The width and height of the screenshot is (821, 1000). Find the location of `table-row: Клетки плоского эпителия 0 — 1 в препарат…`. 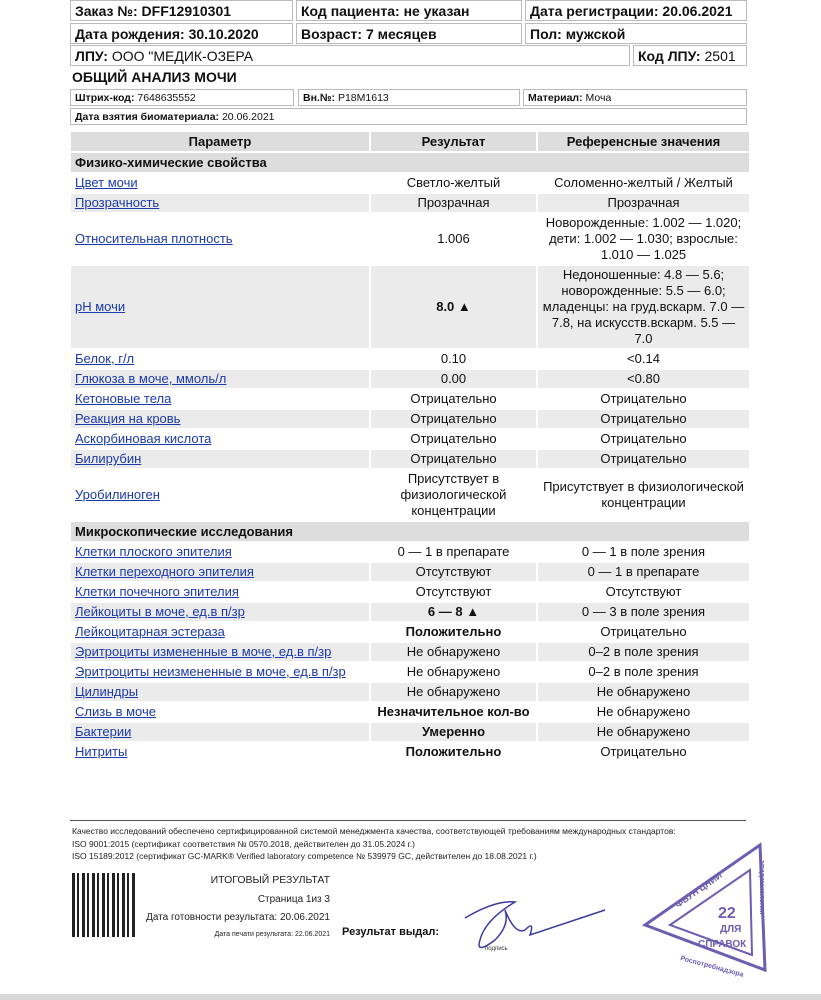

table-row: Клетки плоского эпителия 0 — 1 в препарат… is located at coordinates (410, 552).